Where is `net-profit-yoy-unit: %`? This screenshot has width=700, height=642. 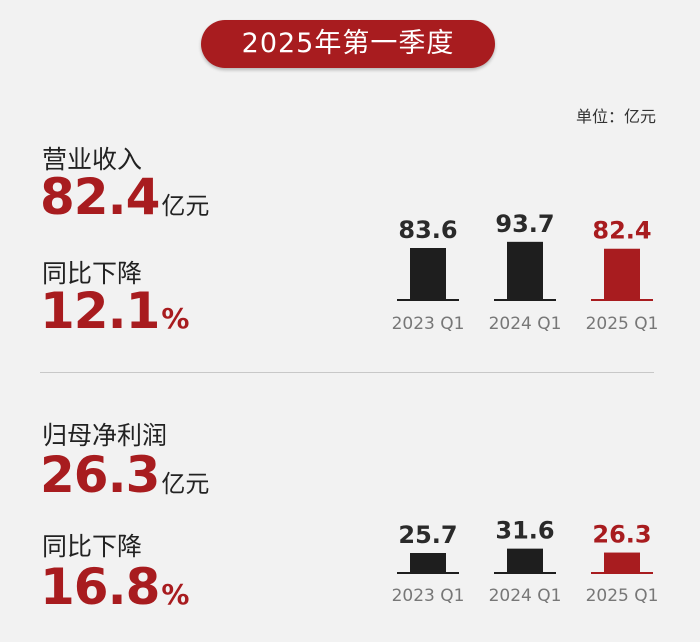 net-profit-yoy-unit: % is located at coordinates (175, 594).